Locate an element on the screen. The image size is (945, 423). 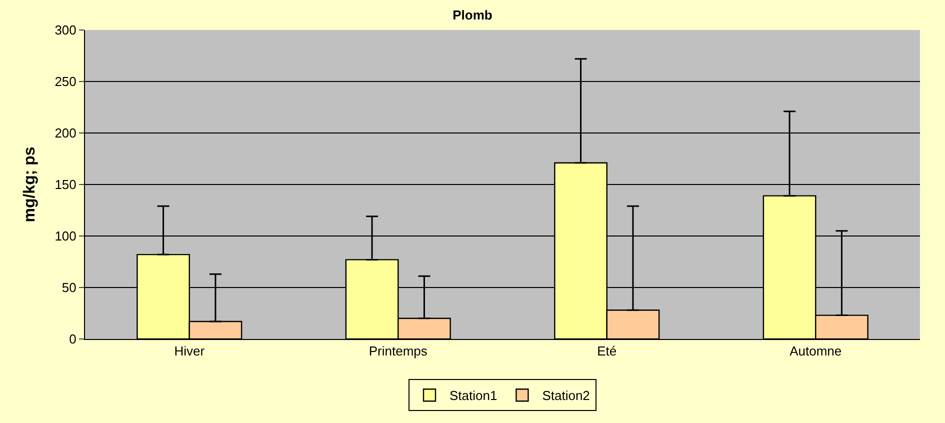
x-tick-label: Automne is located at coordinates (816, 351).